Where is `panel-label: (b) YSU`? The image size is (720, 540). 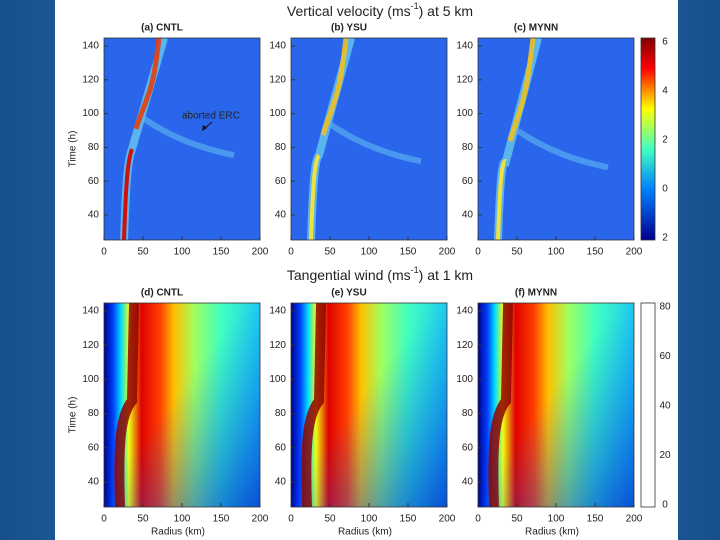 panel-label: (b) YSU is located at coordinates (349, 28).